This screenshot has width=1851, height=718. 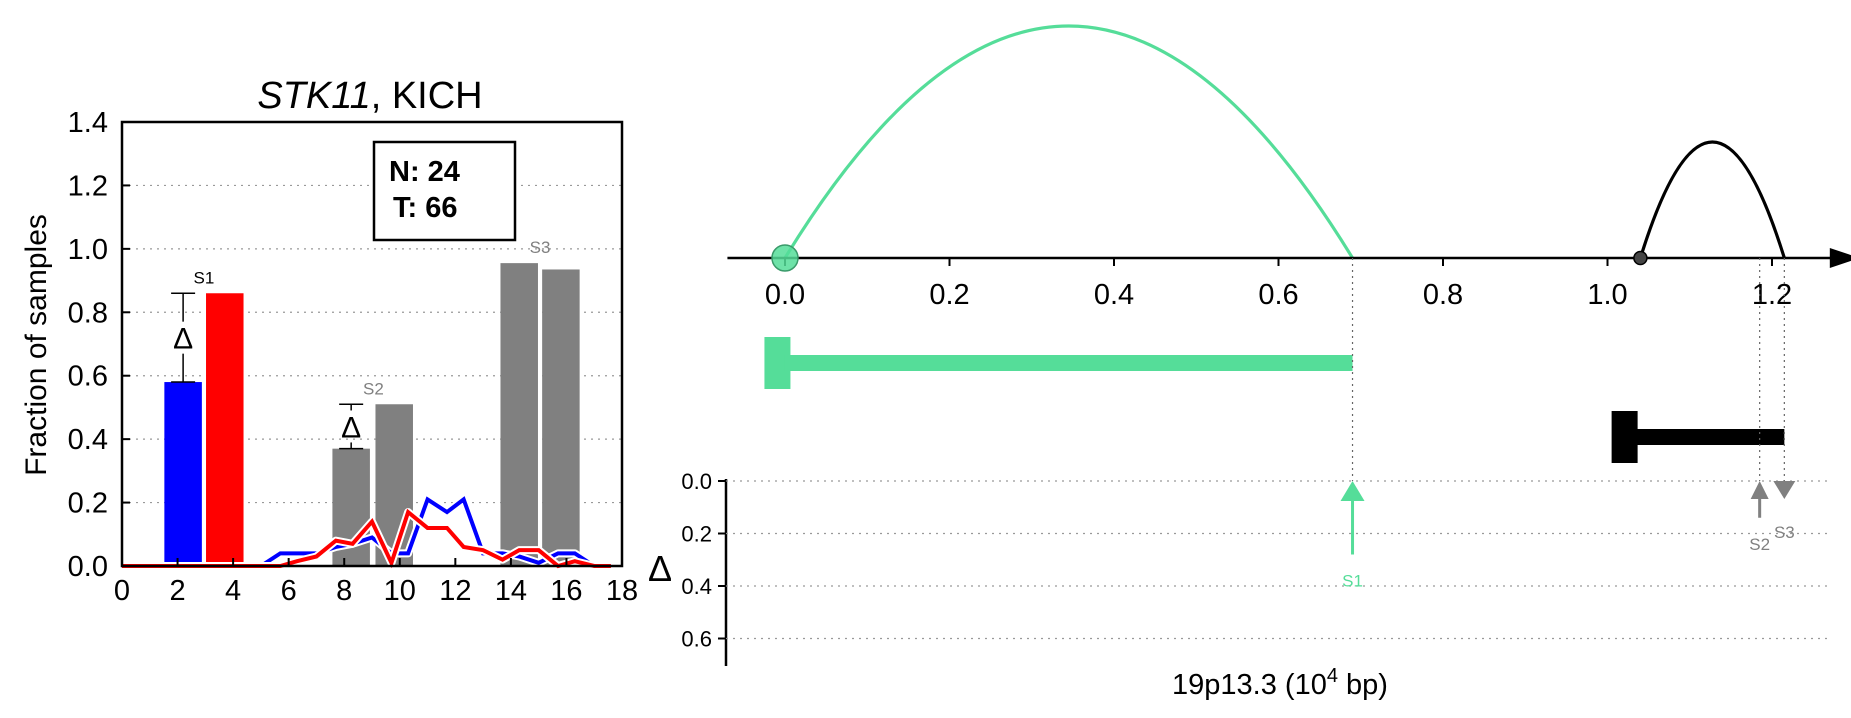 I want to click on info-box-t: T: 66, so click(x=425, y=208).